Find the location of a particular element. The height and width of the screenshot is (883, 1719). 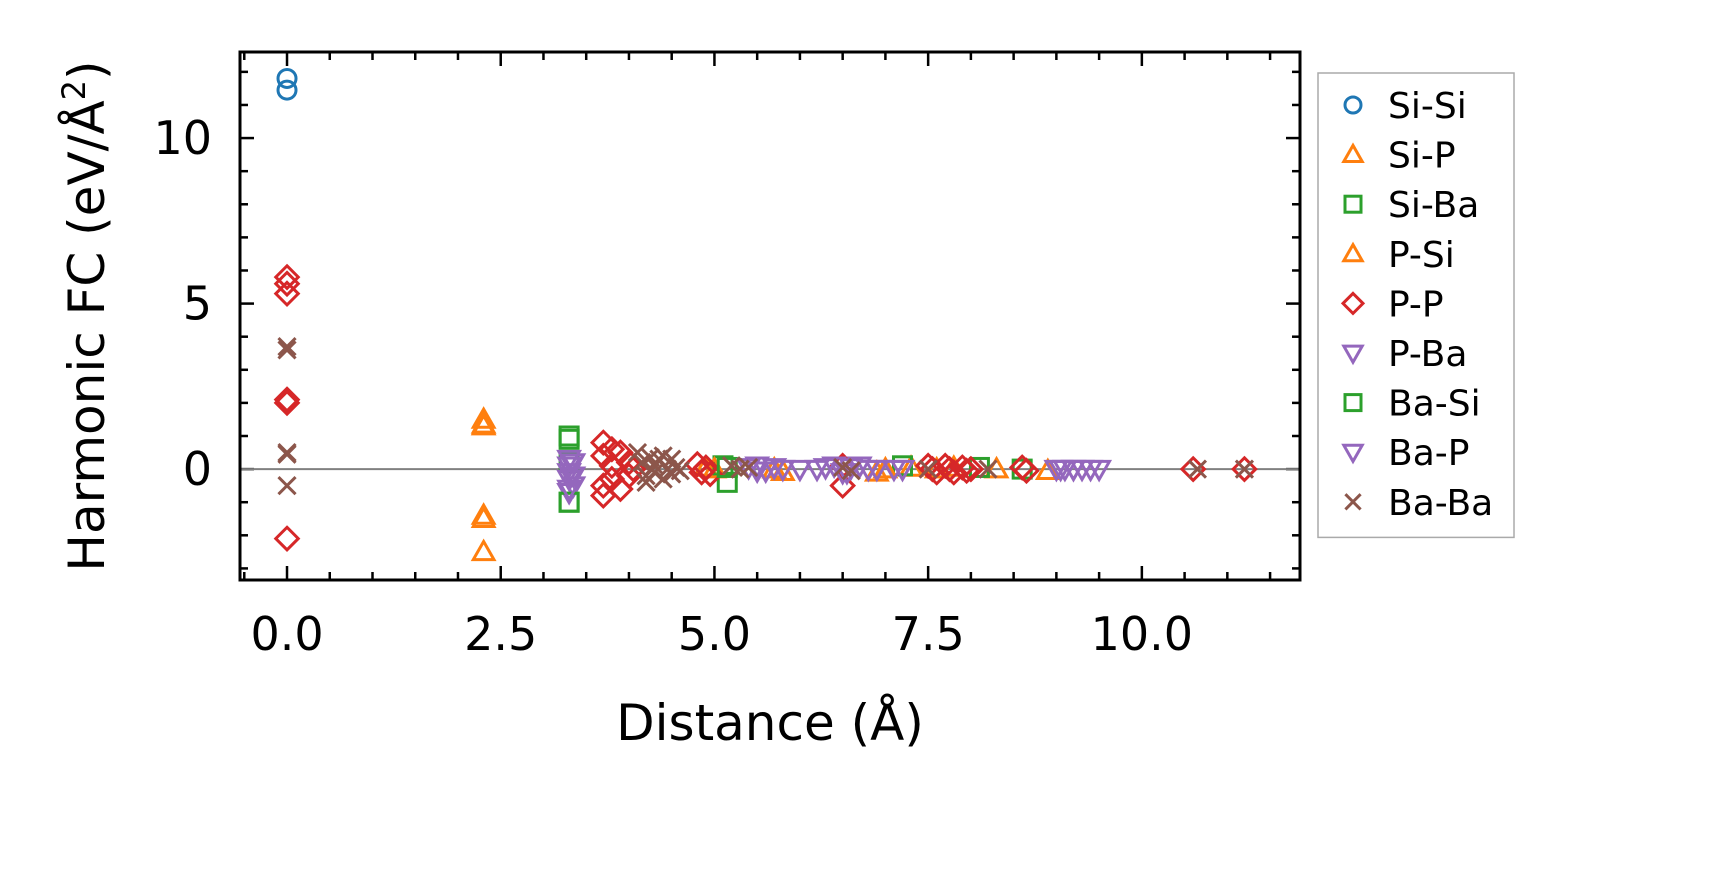

x-tick-label: 10.0 is located at coordinates (1142, 634).